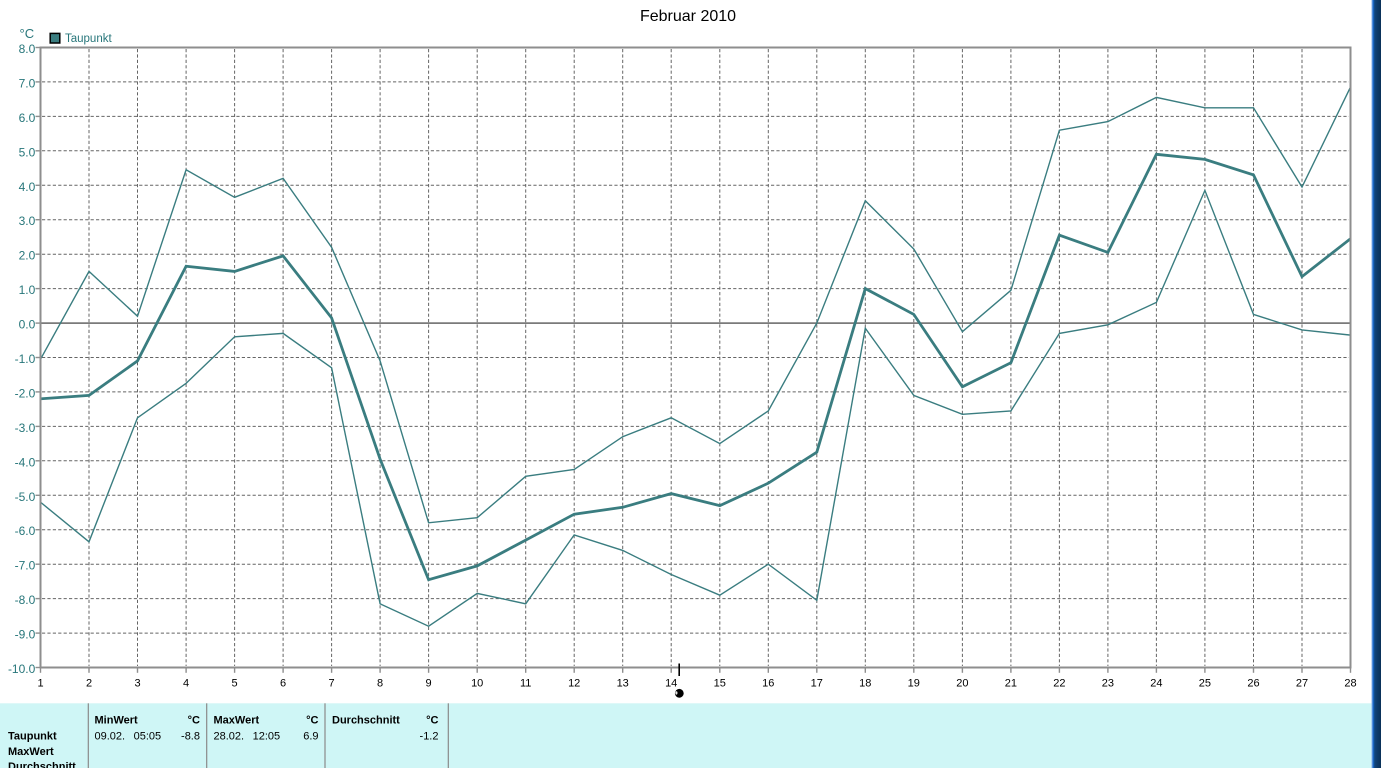  Describe the element at coordinates (914, 684) in the screenshot. I see `svg-text: 19` at that location.